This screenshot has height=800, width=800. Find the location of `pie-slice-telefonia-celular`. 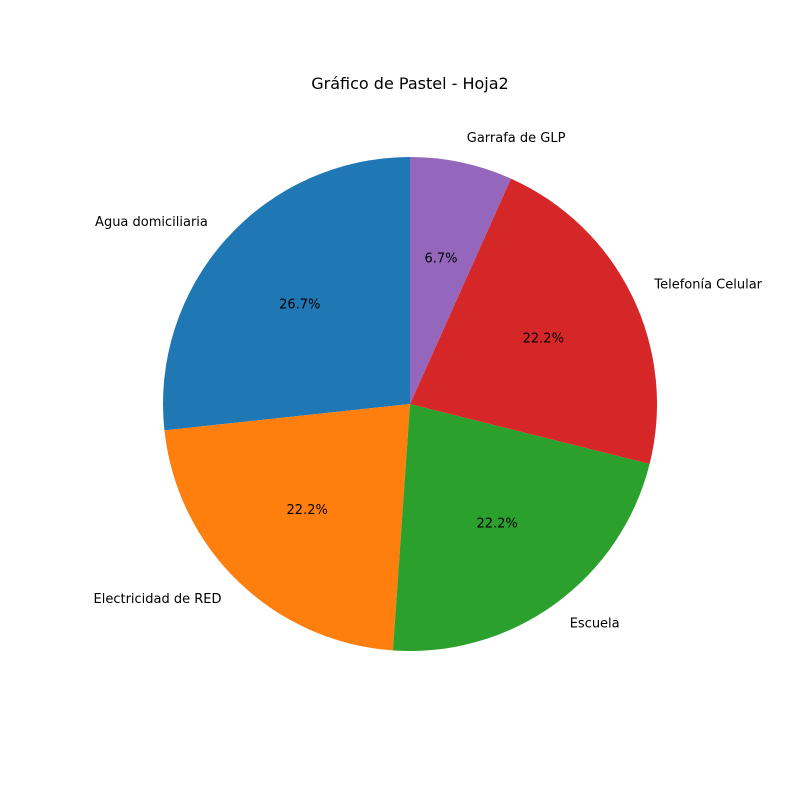

pie-slice-telefonia-celular is located at coordinates (533, 321).